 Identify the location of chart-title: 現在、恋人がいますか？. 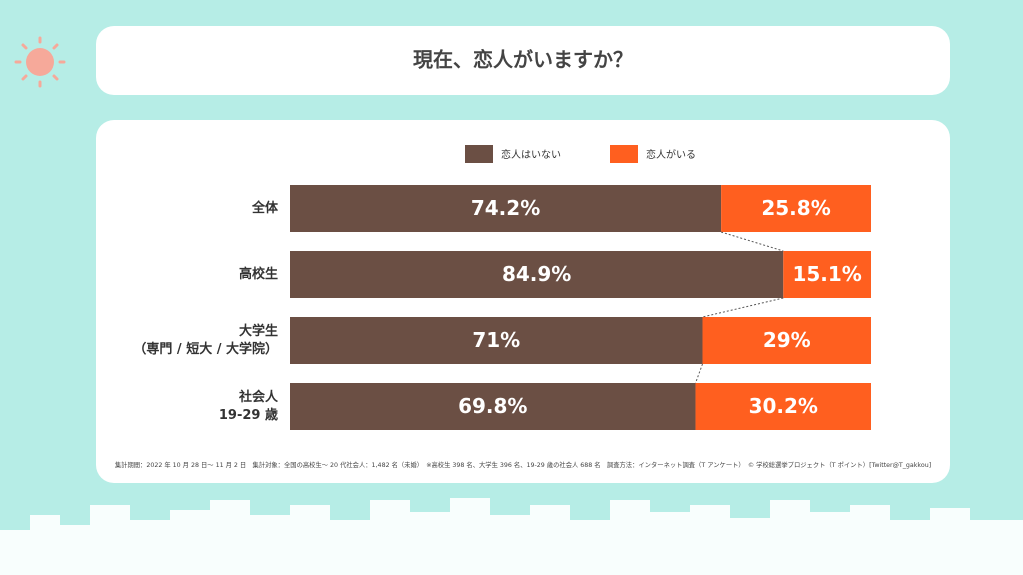
(523, 60).